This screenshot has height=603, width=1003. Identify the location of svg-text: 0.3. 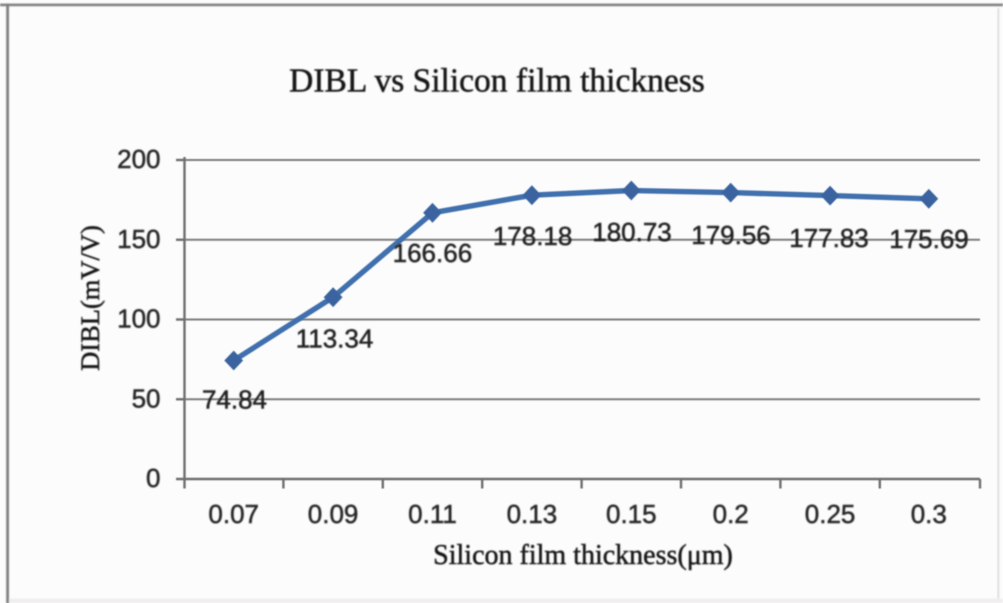
(929, 514).